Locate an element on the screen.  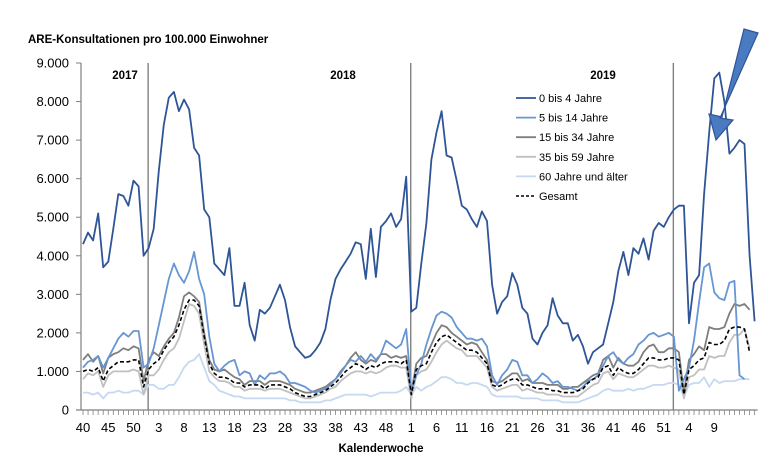
x-tick-label: 13 is located at coordinates (209, 427).